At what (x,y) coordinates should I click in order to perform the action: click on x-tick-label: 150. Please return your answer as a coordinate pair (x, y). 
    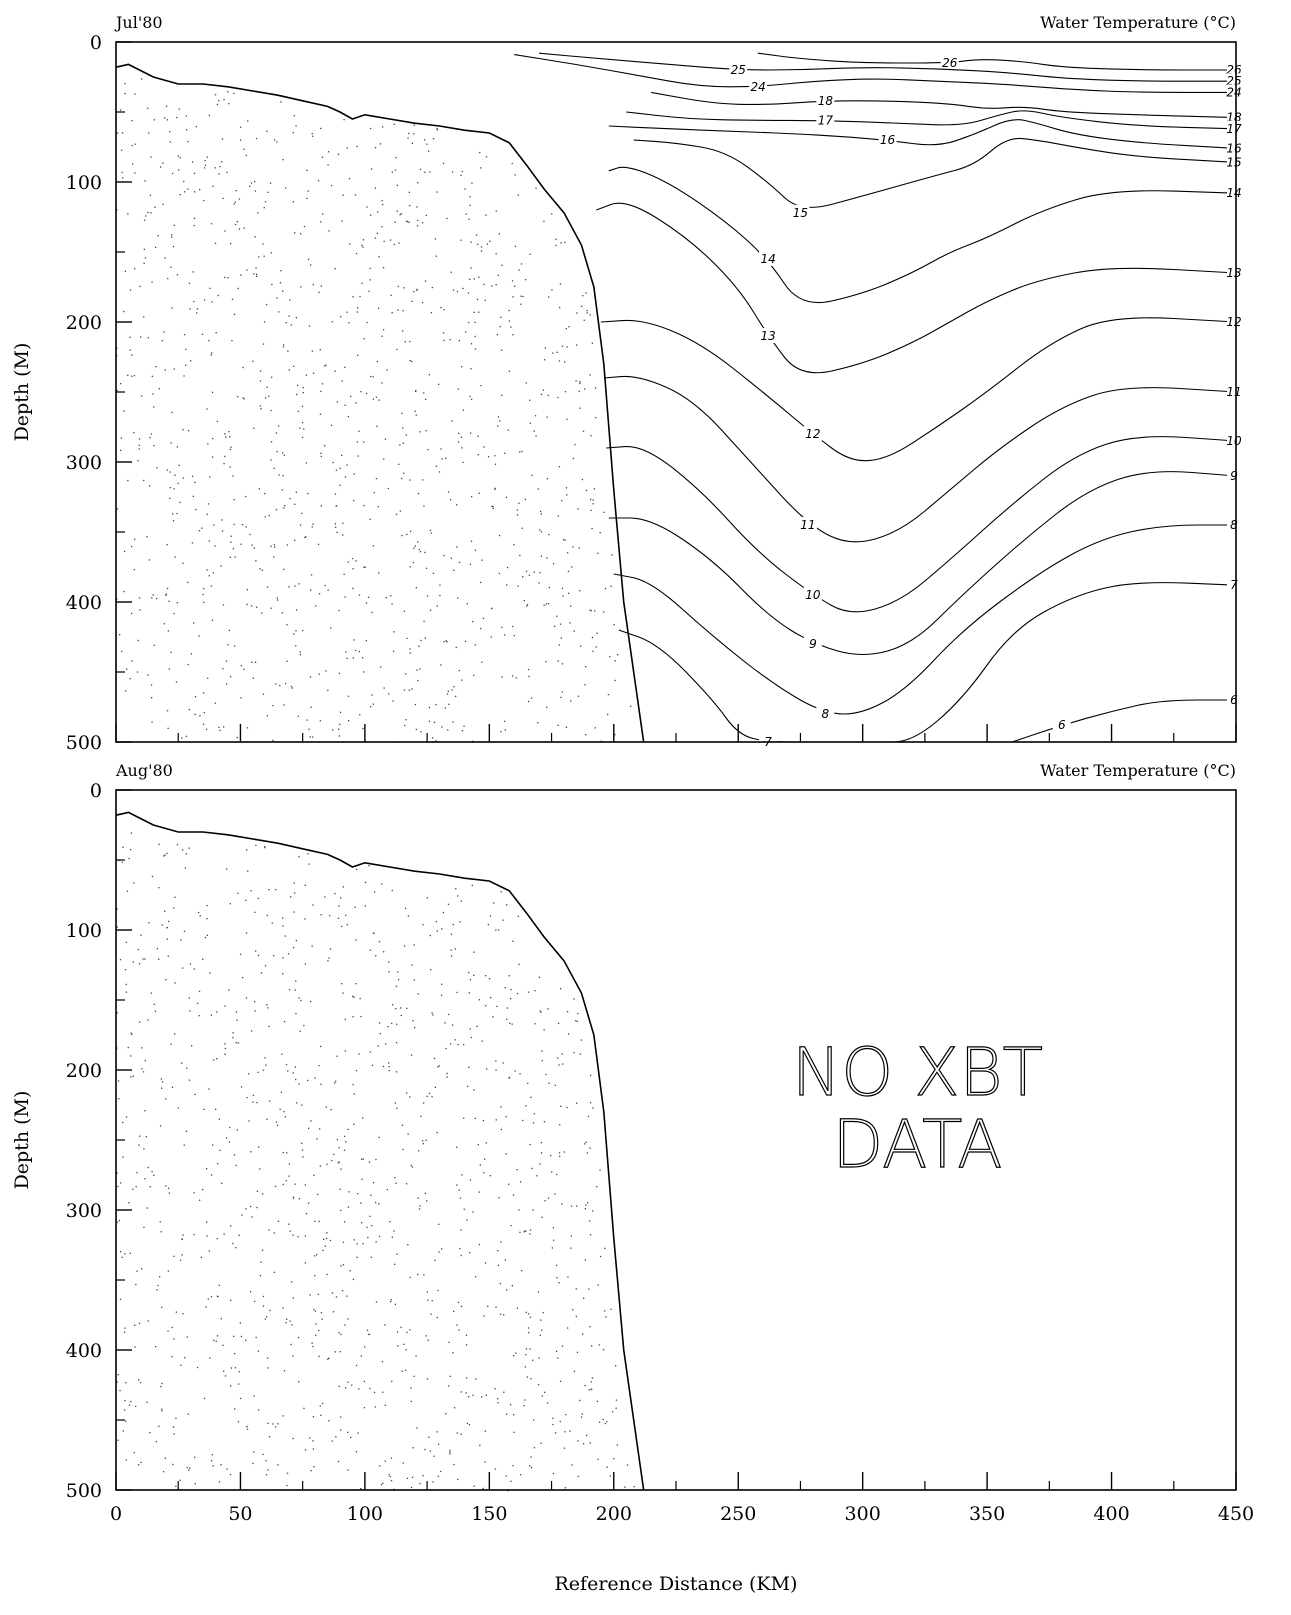
    Looking at the image, I should click on (489, 1514).